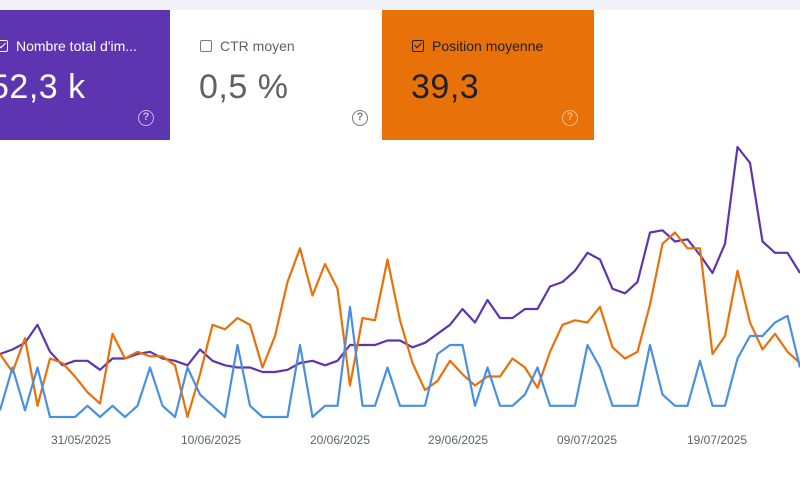 The image size is (800, 480). What do you see at coordinates (211, 440) in the screenshot?
I see `x-tick-label: 10/06/2025` at bounding box center [211, 440].